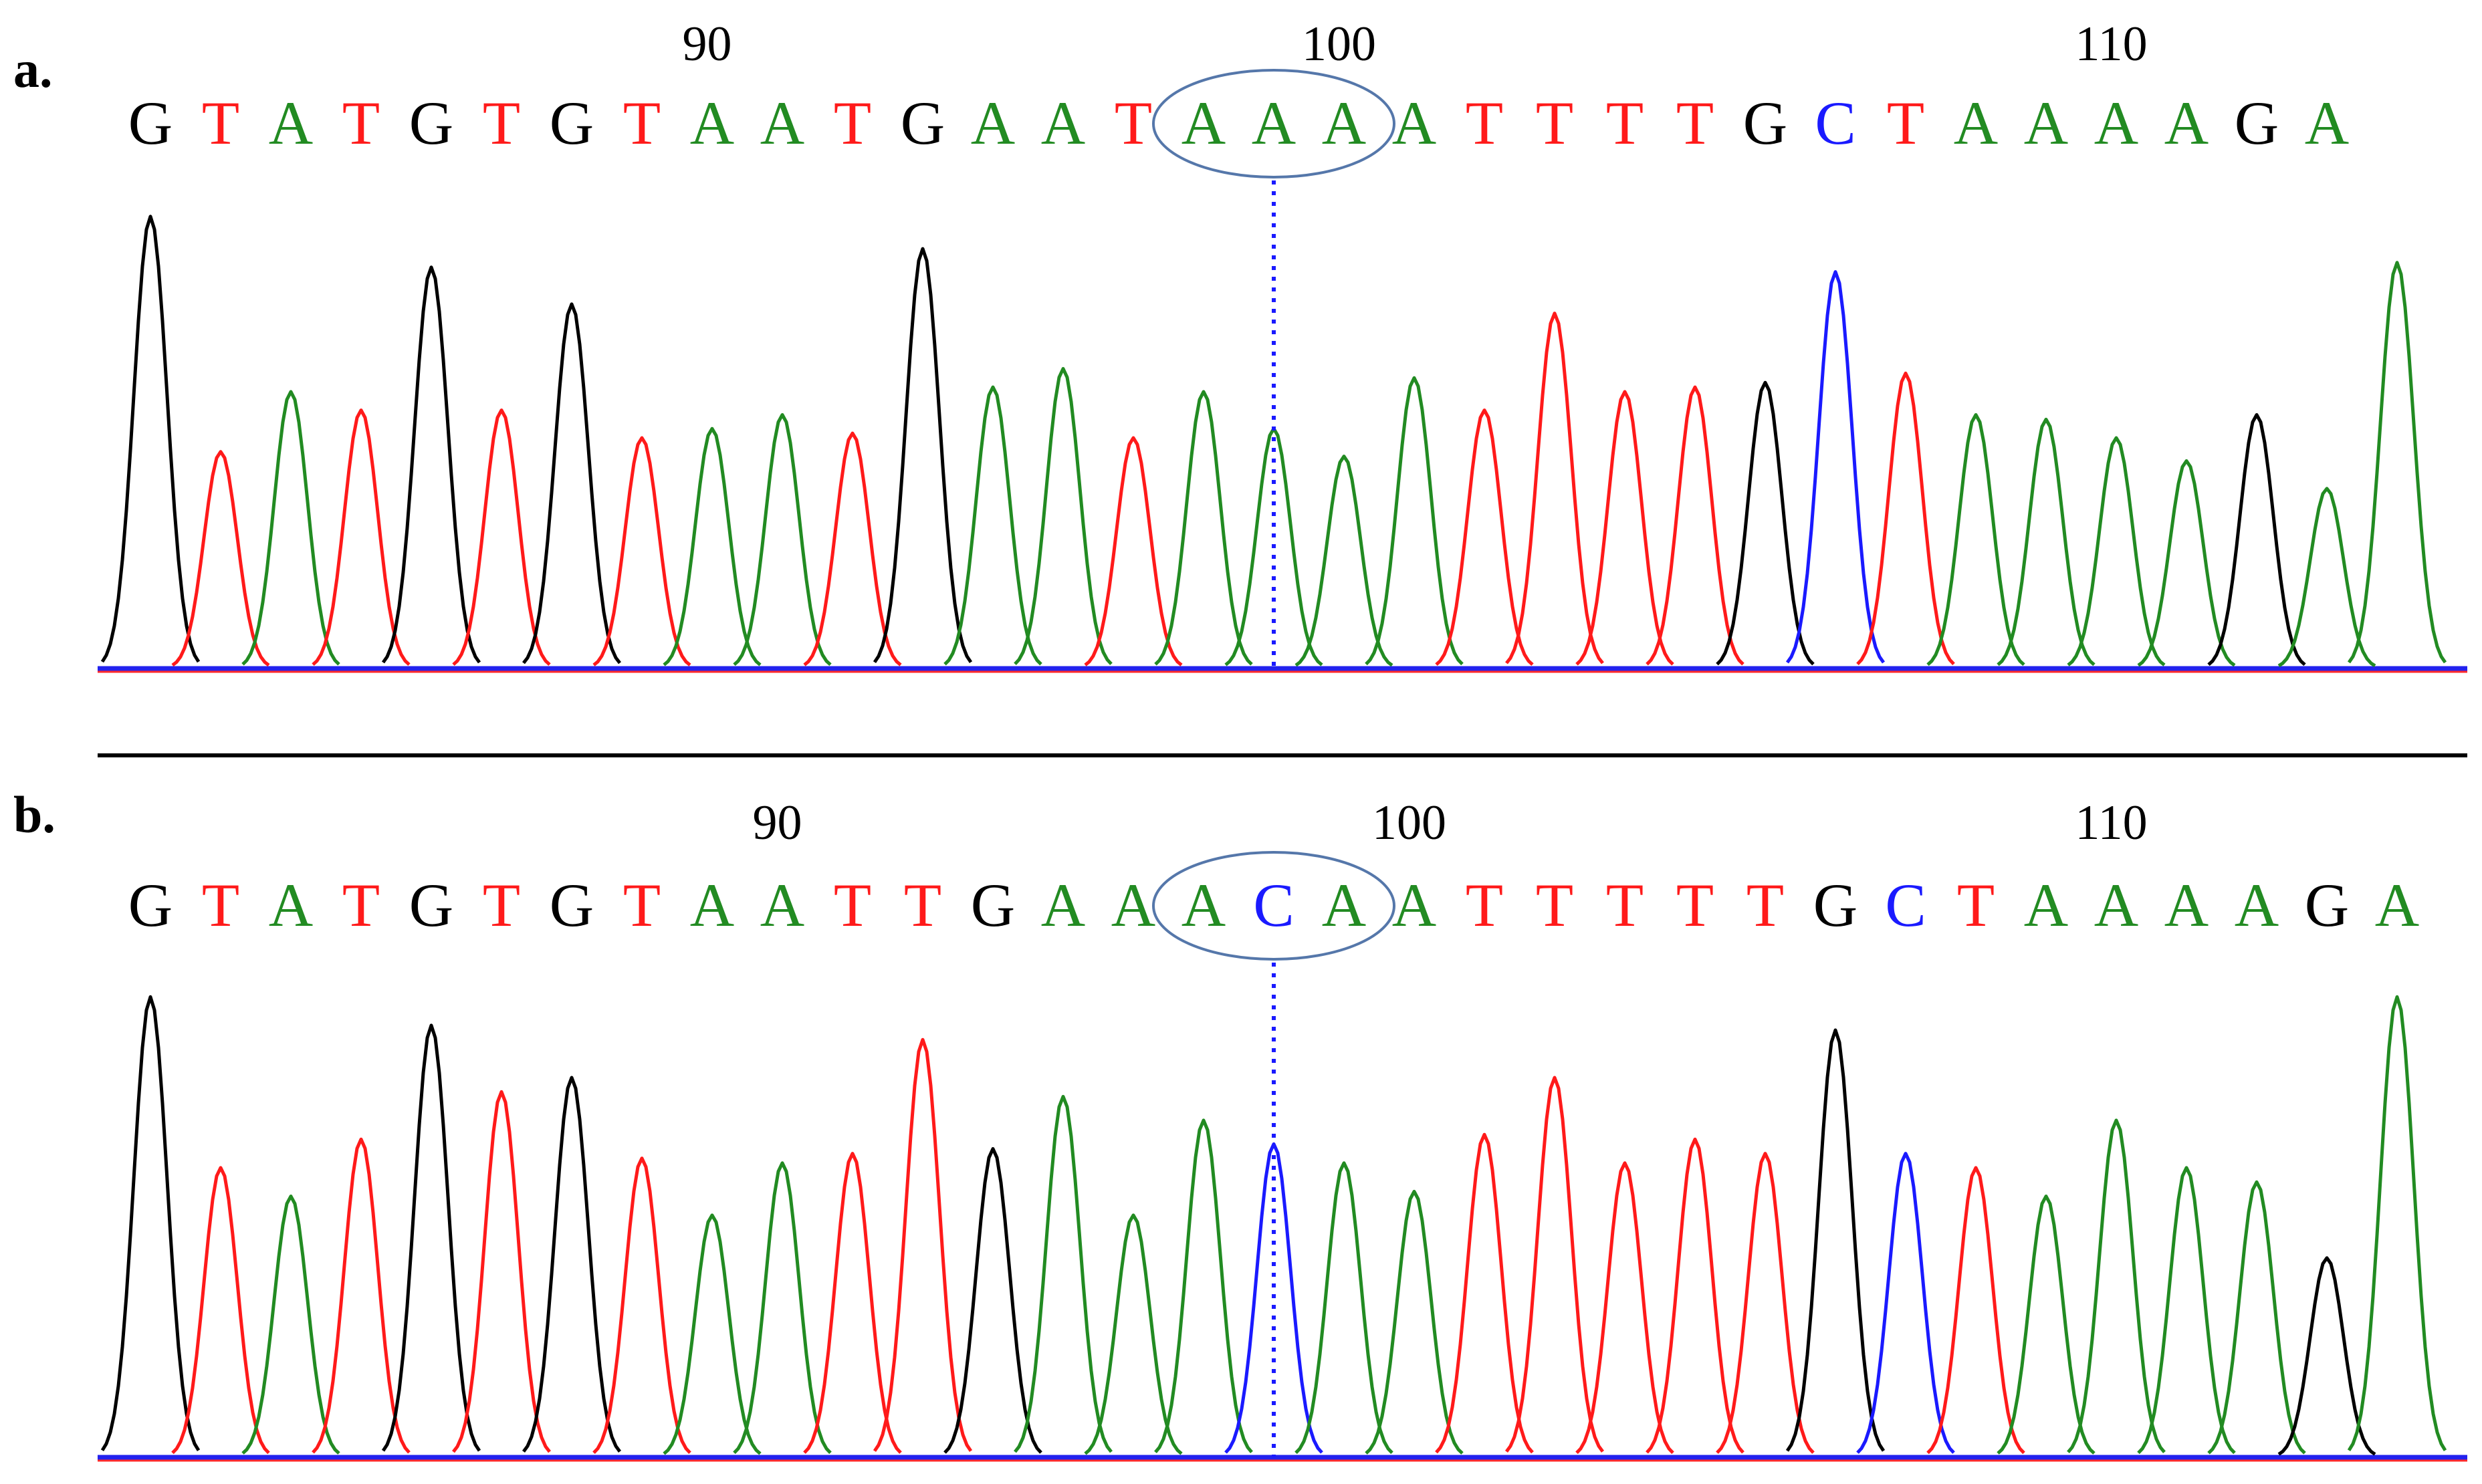 This screenshot has height=1484, width=2482. What do you see at coordinates (1339, 44) in the screenshot?
I see `position-tick-label: 100` at bounding box center [1339, 44].